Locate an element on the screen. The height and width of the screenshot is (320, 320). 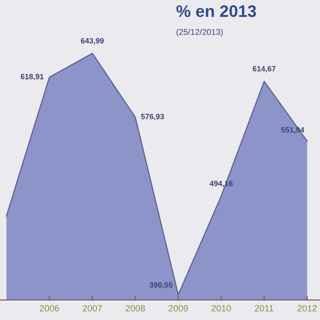
chart-title: % en 2013 is located at coordinates (216, 11).